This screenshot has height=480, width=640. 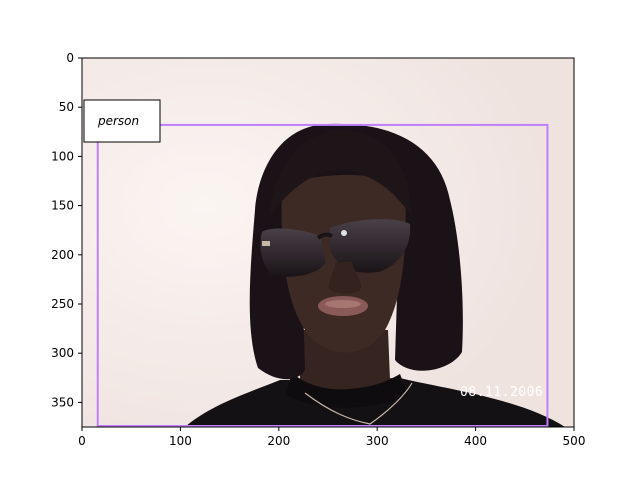 I want to click on y-tick-label: 0, so click(x=70, y=58).